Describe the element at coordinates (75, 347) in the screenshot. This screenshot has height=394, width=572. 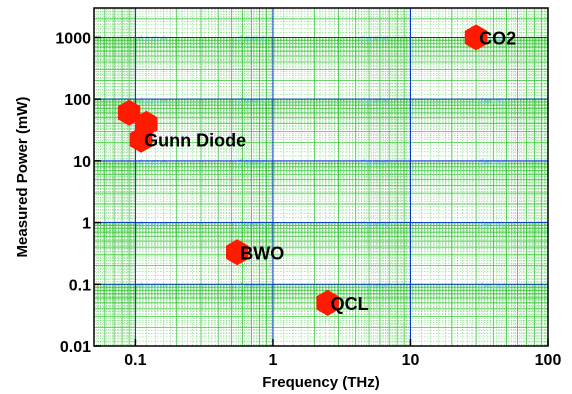
I see `y-tick-label: 0.01` at that location.